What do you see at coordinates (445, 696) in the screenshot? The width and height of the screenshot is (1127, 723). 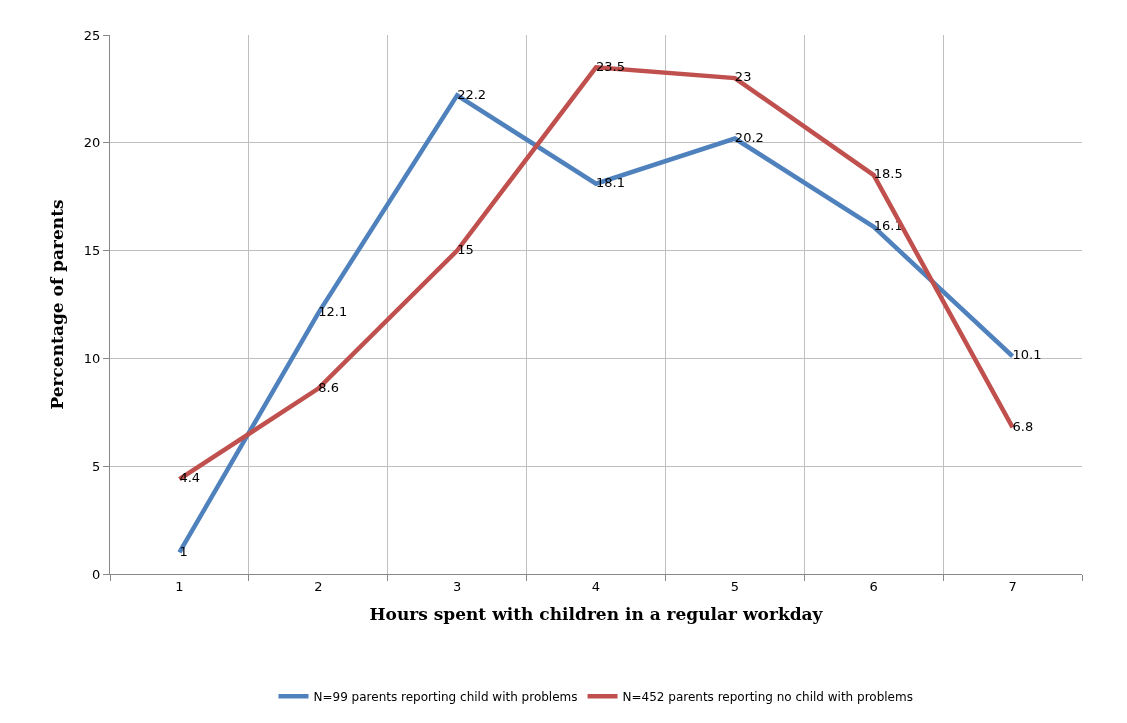 I see `legend-label: N=99 parents reporting child with problems` at bounding box center [445, 696].